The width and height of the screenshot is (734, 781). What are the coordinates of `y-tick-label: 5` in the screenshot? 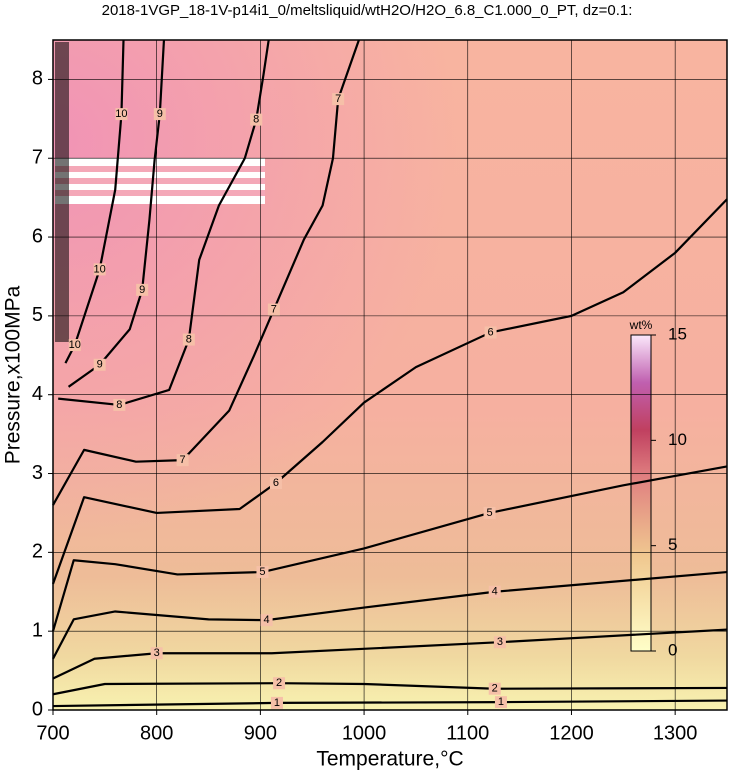 It's located at (37, 315).